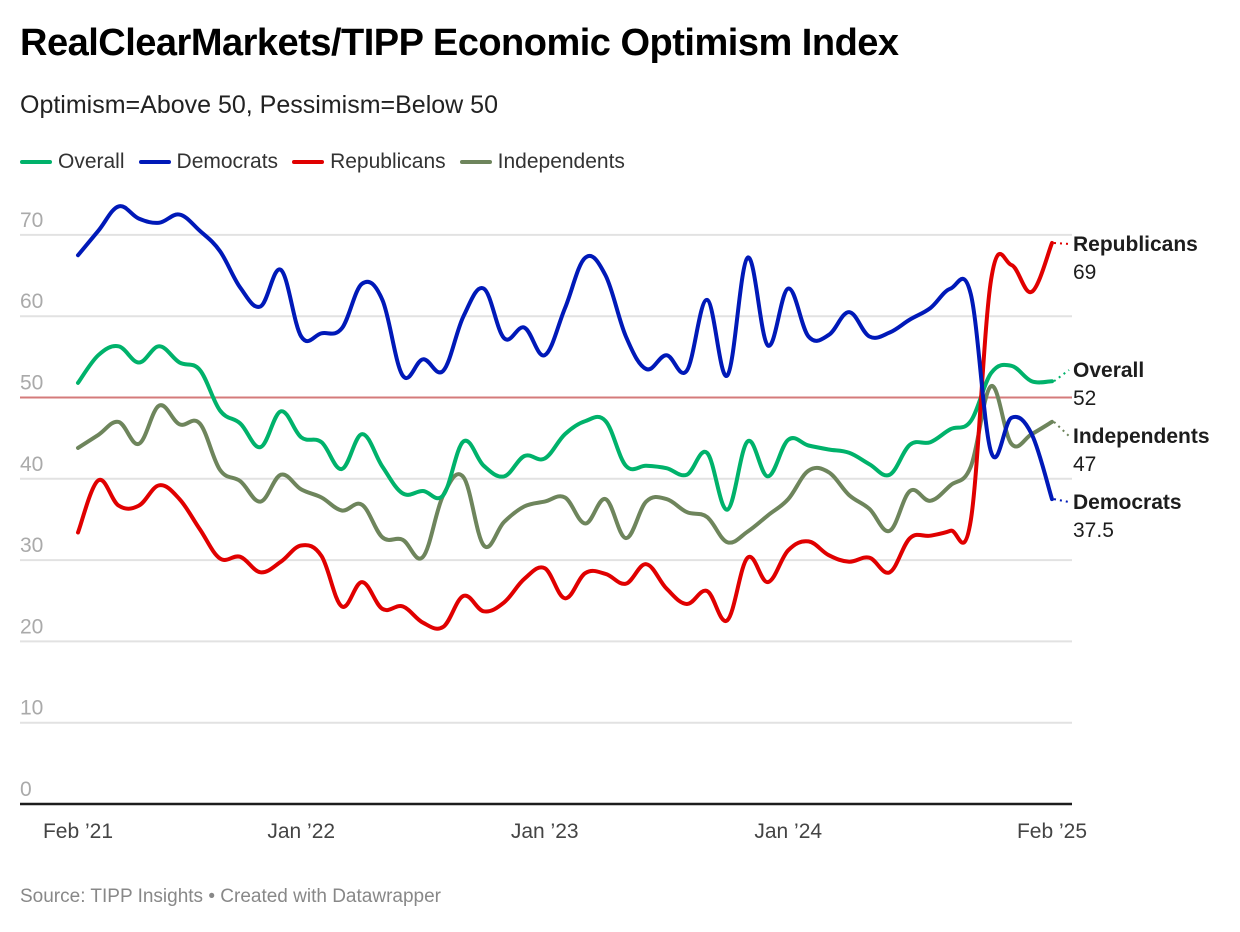 Image resolution: width=1240 pixels, height=932 pixels. What do you see at coordinates (388, 161) in the screenshot?
I see `legend-label-republicans: Republicans` at bounding box center [388, 161].